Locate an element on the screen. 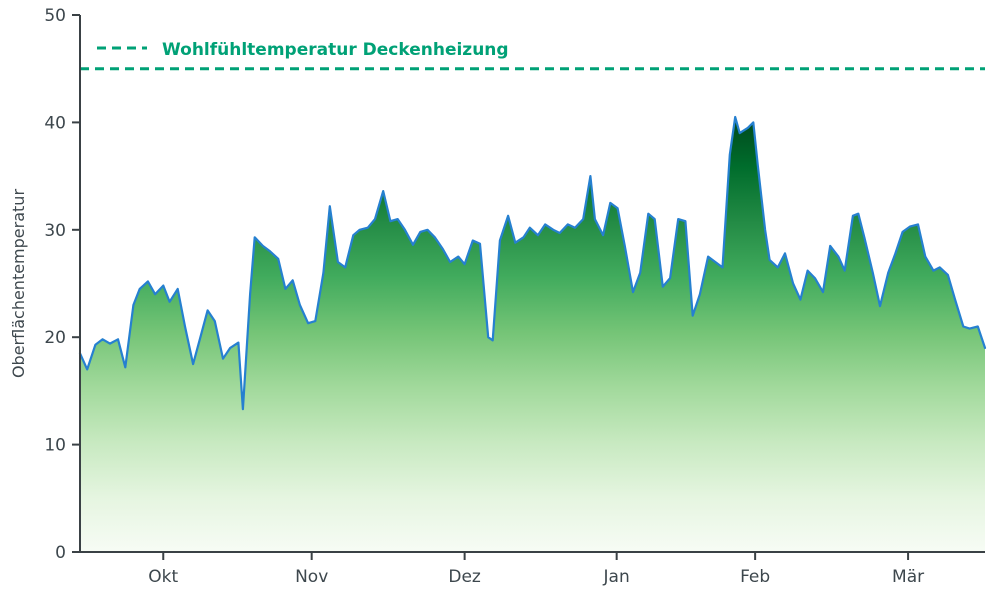 The width and height of the screenshot is (1000, 600). x-tick-label: Jan is located at coordinates (616, 577).